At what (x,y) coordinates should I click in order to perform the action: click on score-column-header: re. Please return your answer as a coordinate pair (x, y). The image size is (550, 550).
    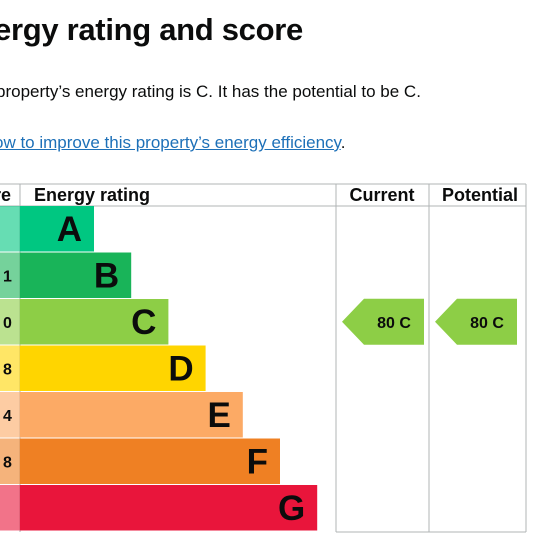
    Looking at the image, I should click on (5, 195).